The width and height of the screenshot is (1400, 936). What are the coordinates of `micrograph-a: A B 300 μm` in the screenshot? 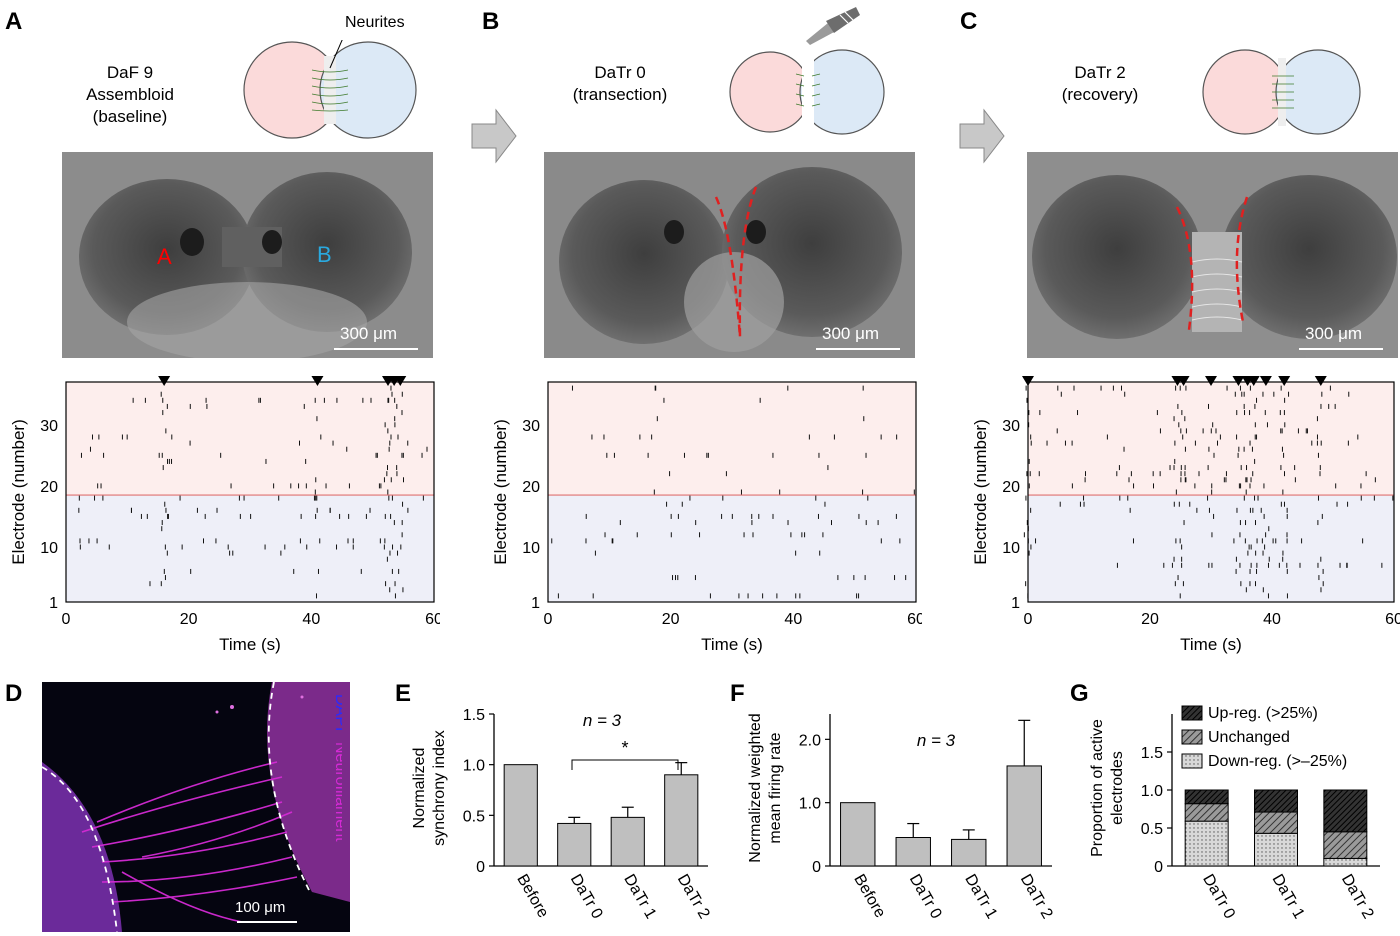 It's located at (247, 255).